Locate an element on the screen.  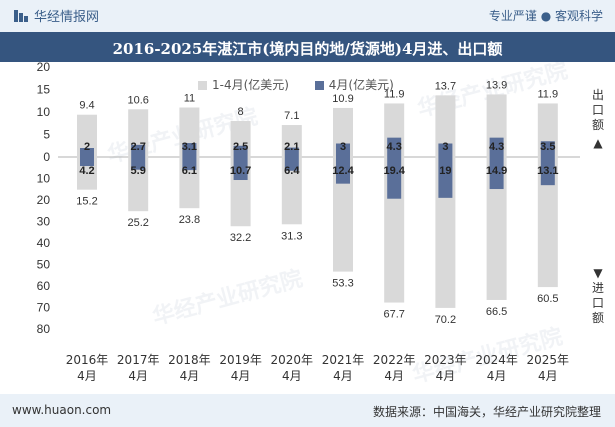
legend-label-monthly: 4月(亿美元) is located at coordinates (361, 85).